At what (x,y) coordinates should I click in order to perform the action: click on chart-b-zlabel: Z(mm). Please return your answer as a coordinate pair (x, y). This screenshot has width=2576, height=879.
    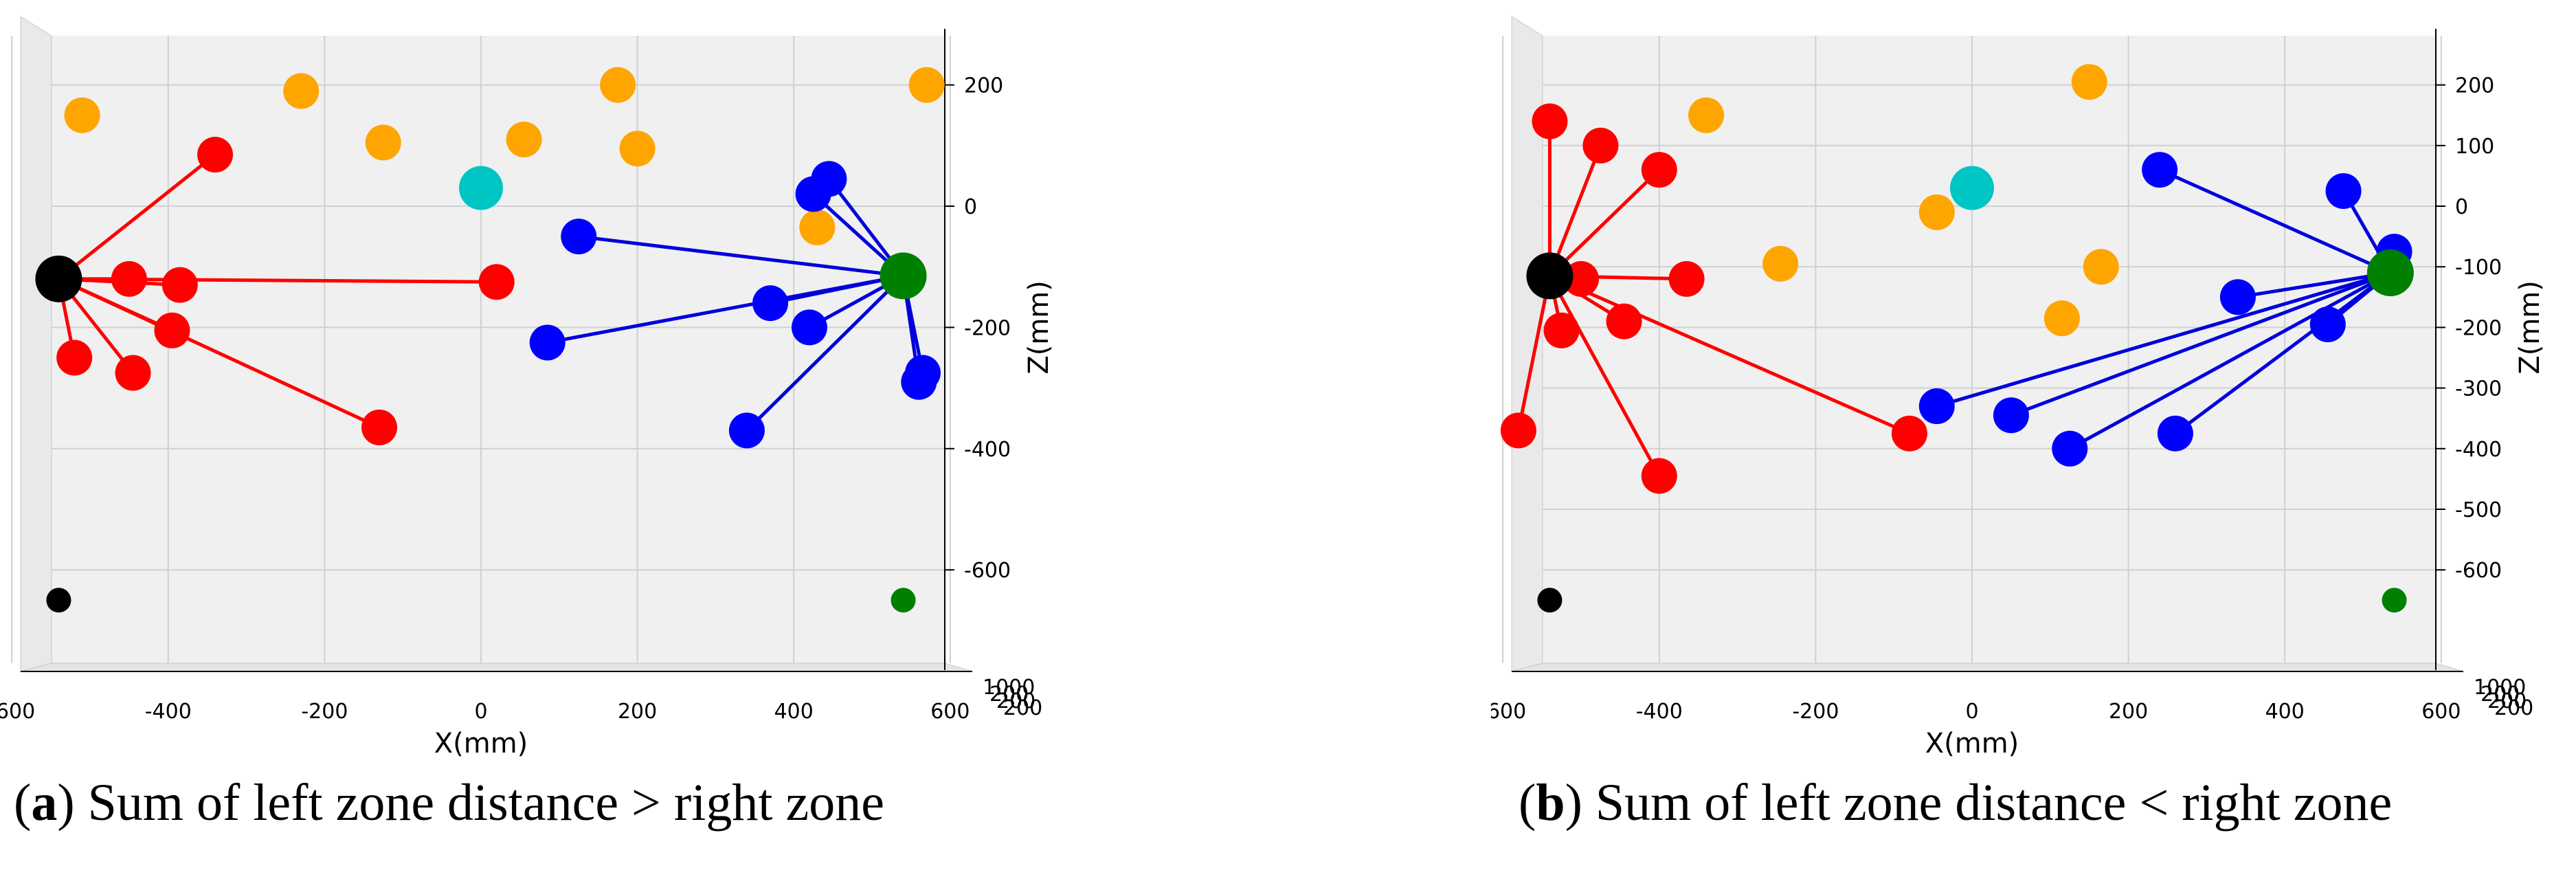
    Looking at the image, I should click on (2530, 327).